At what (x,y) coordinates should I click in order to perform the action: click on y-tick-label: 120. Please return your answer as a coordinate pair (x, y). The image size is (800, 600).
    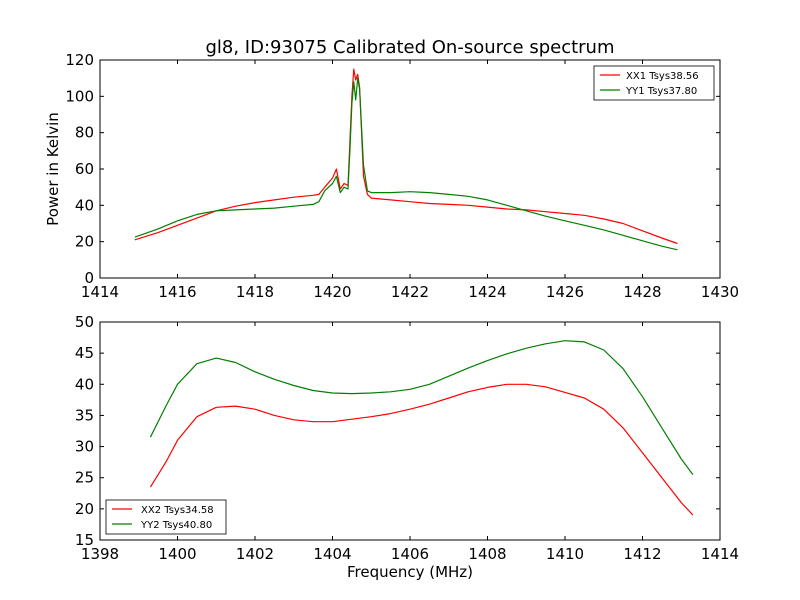
    Looking at the image, I should click on (79, 60).